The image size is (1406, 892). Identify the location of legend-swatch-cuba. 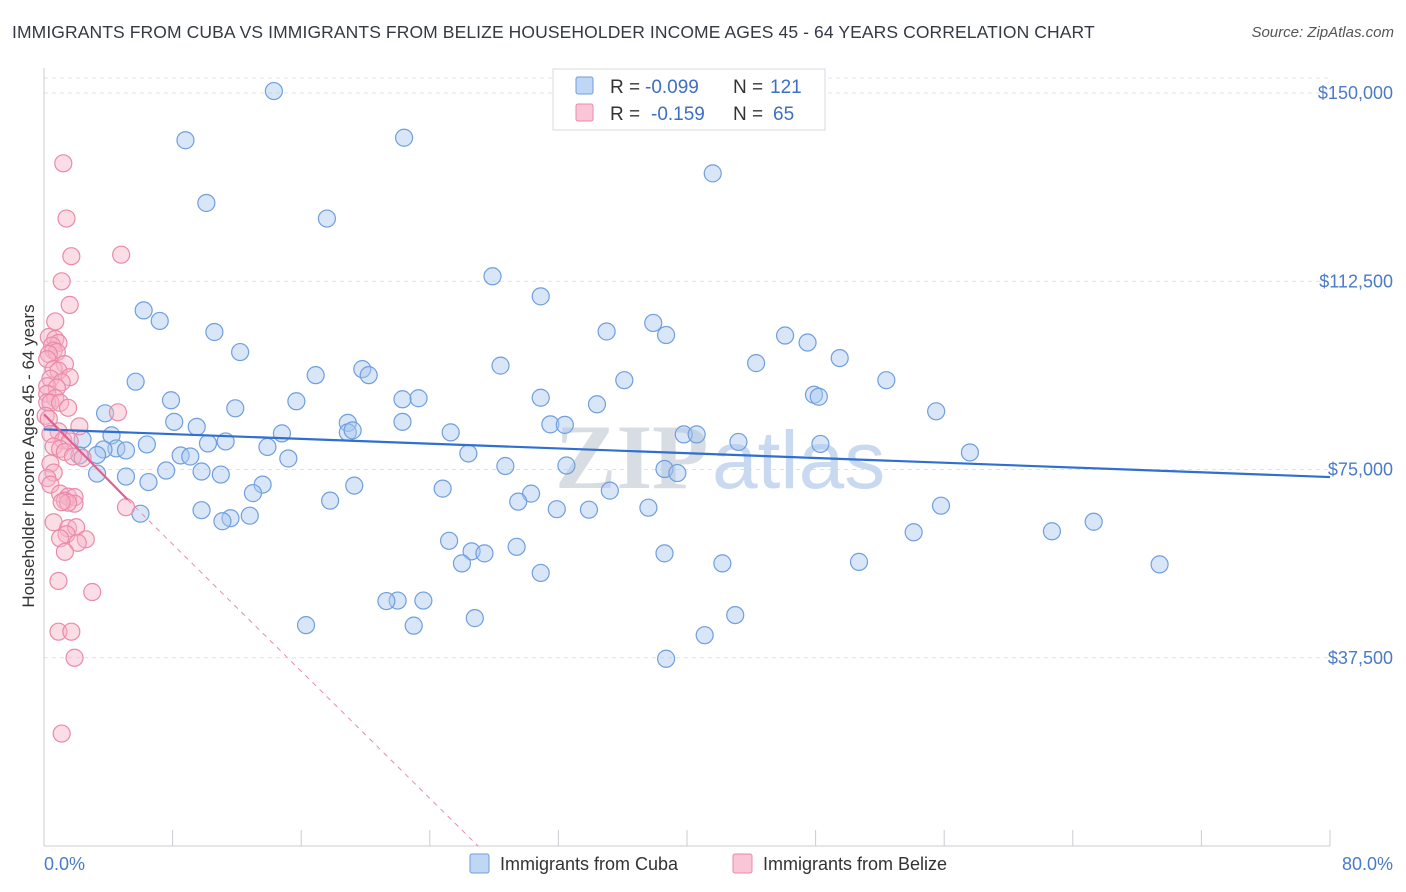
(584, 85).